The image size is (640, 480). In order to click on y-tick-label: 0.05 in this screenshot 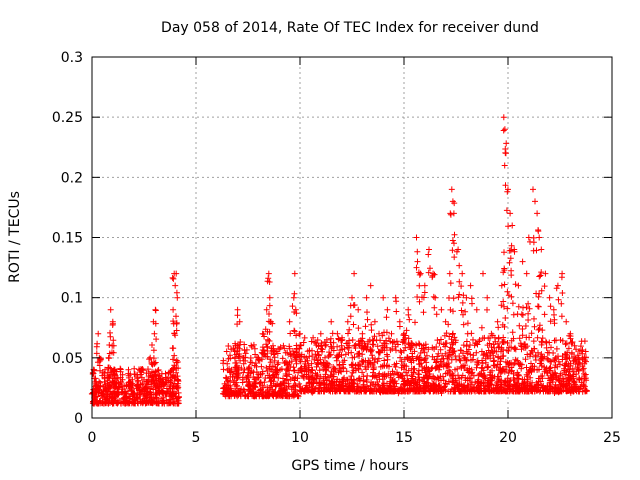, I will do `click(67, 359)`.